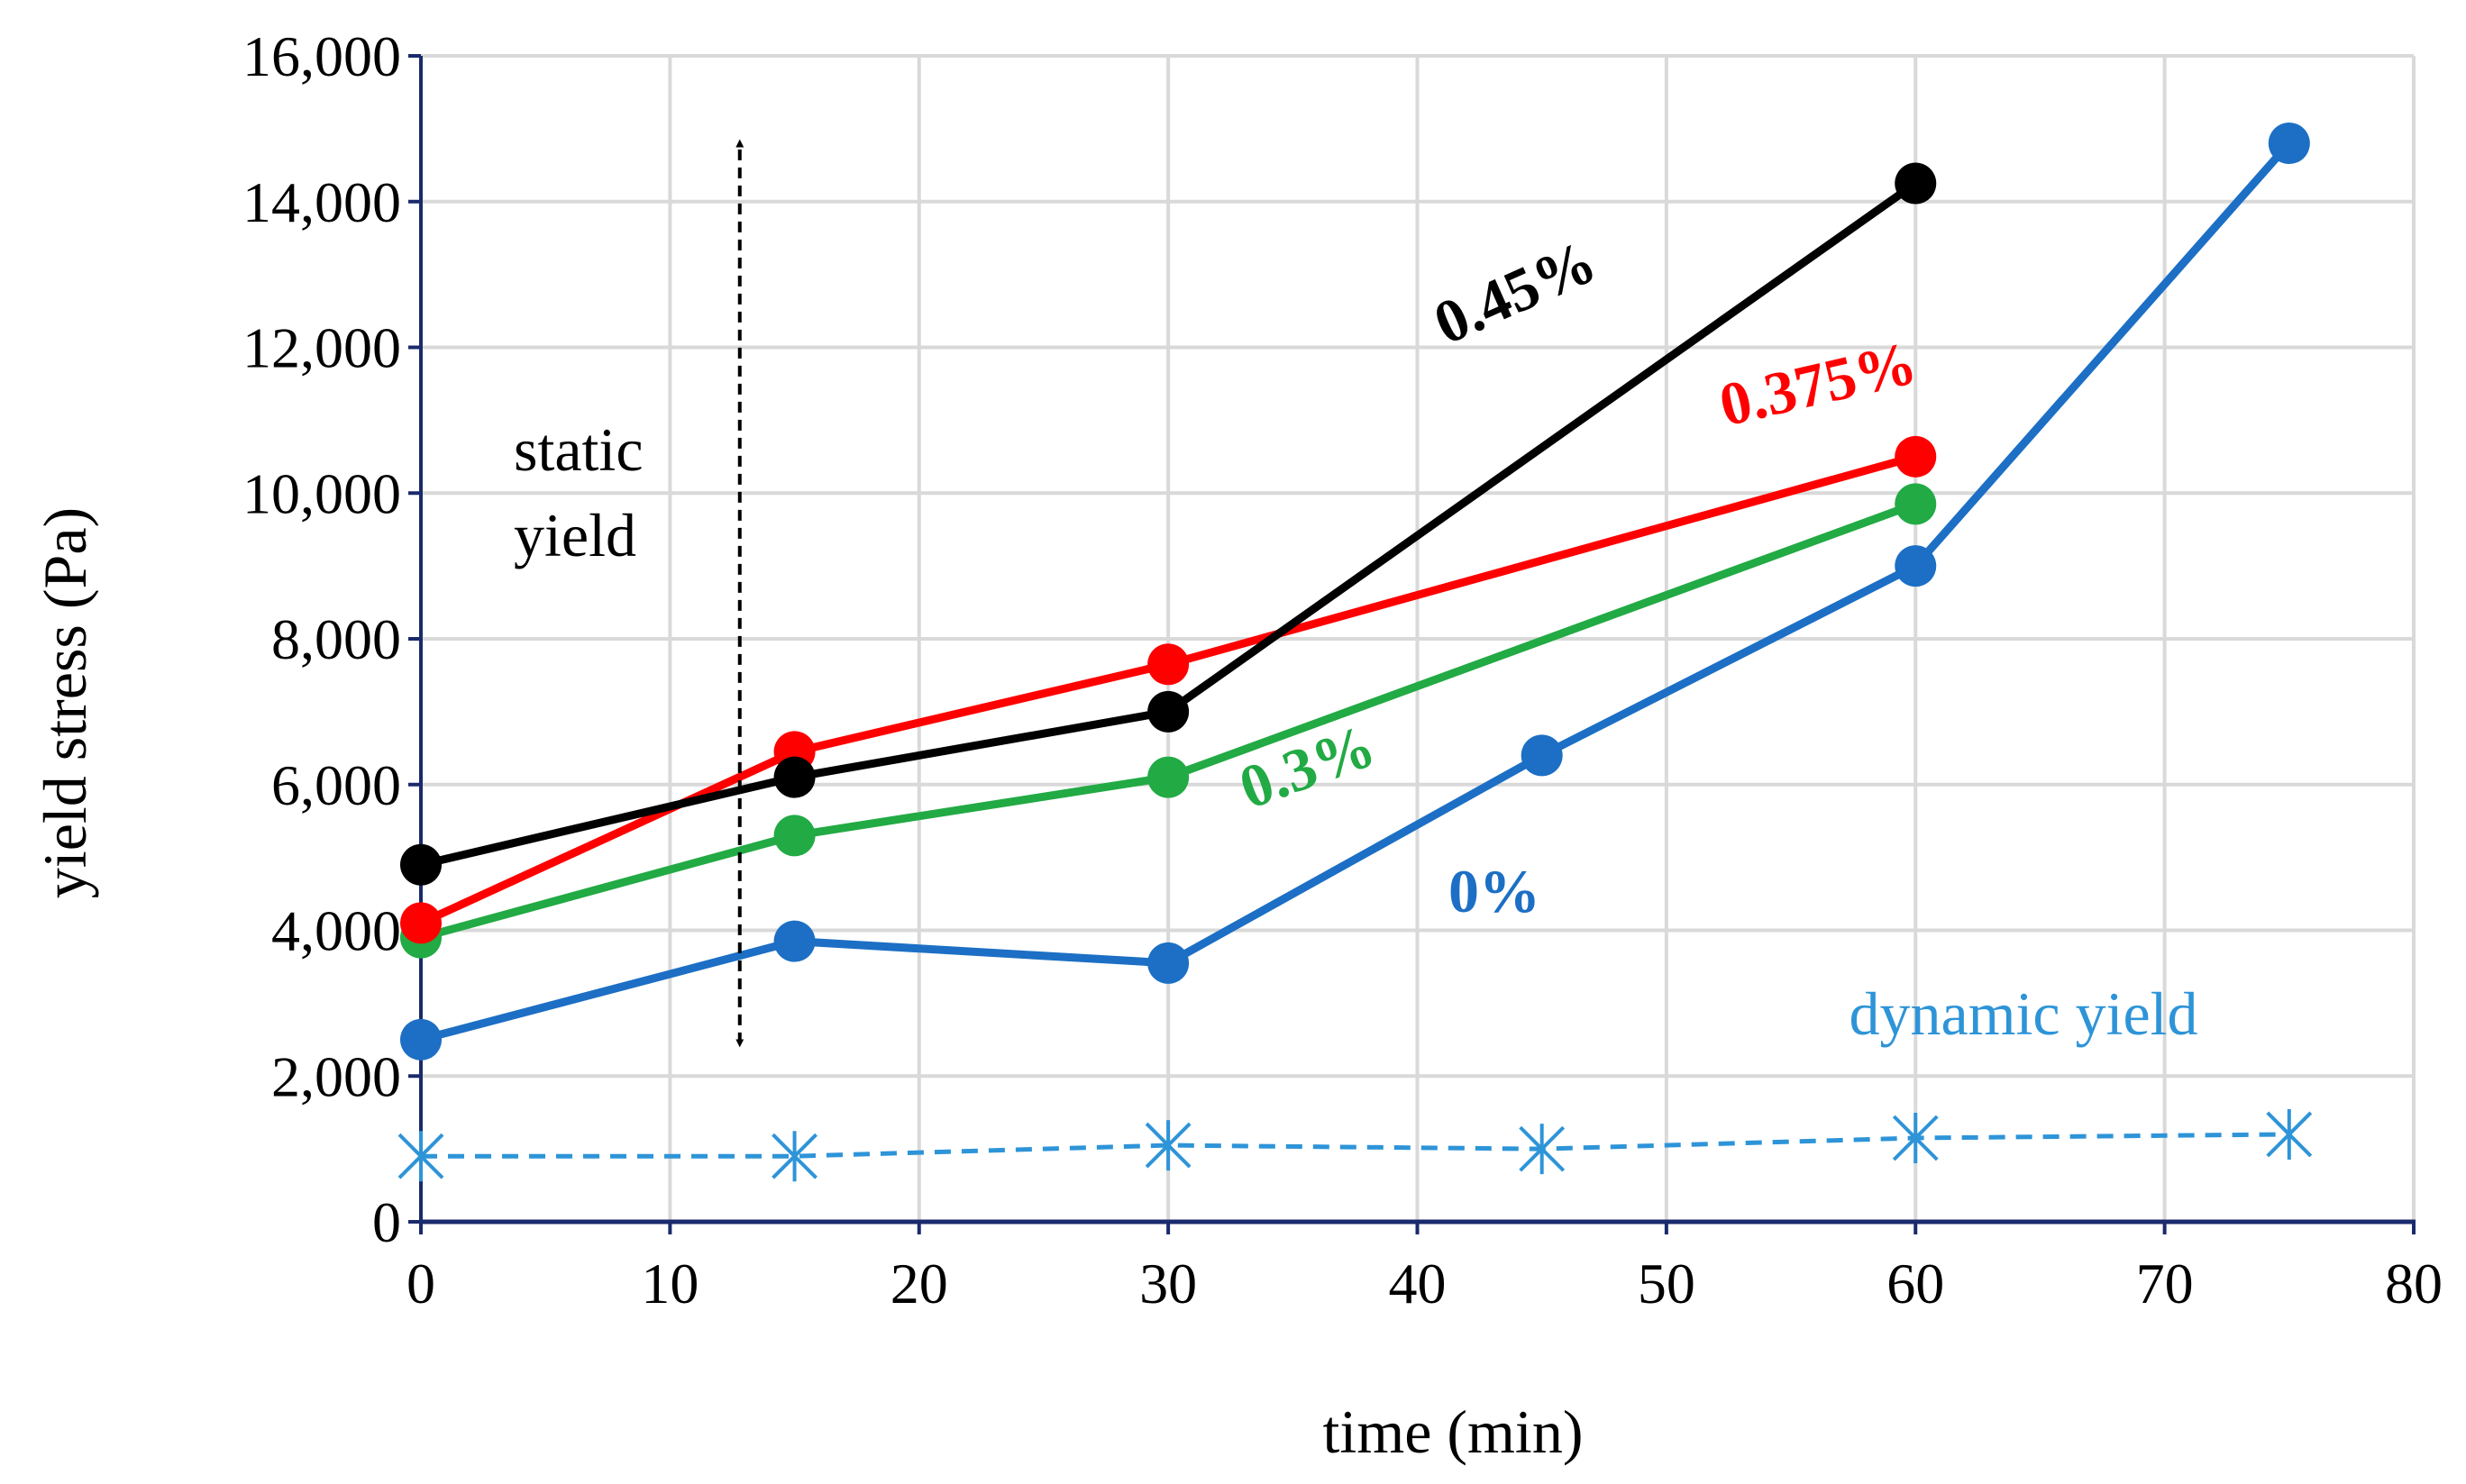 The image size is (2466, 1484). I want to click on x-tick-label: 40, so click(1418, 1284).